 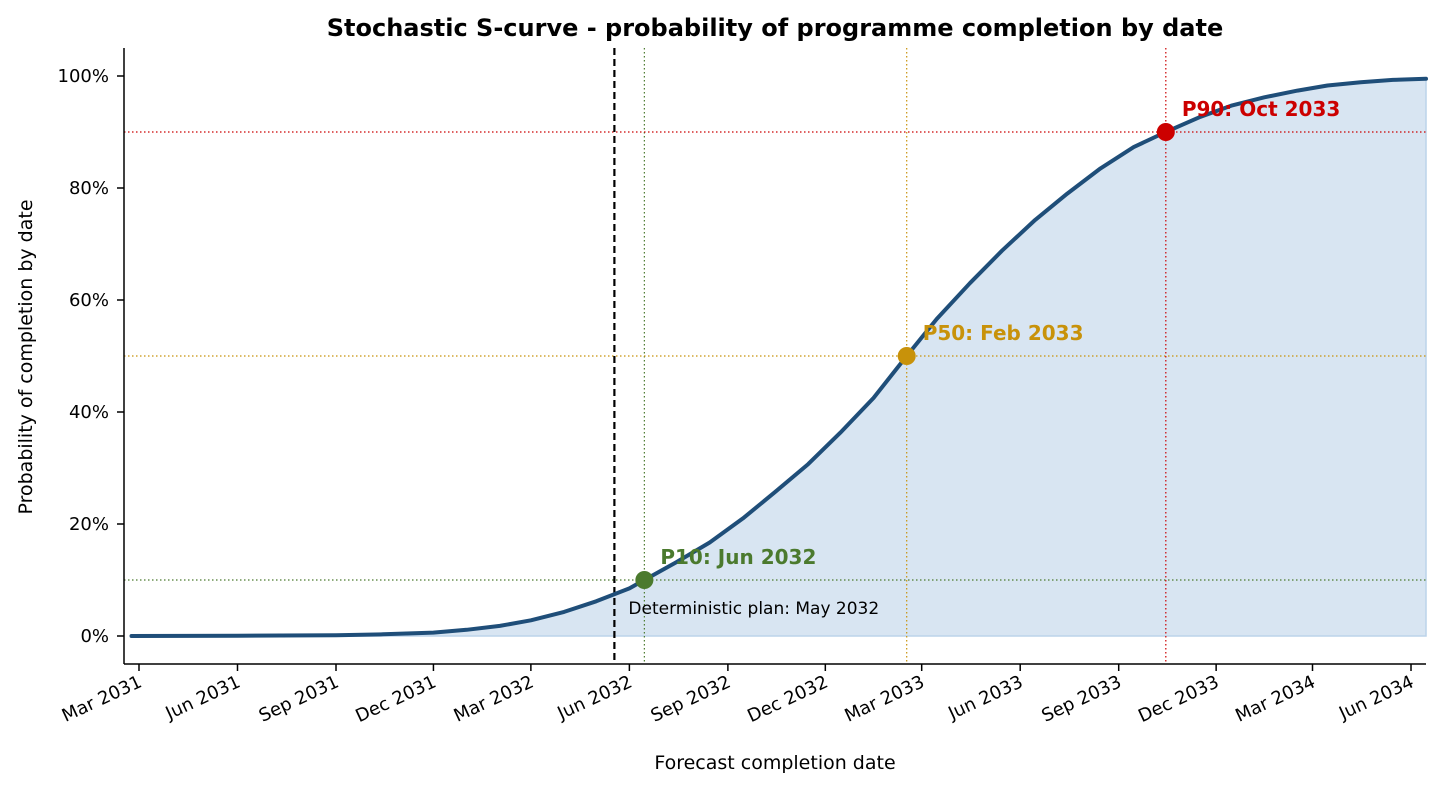 What do you see at coordinates (774, 763) in the screenshot?
I see `x-axis-label: Forecast completion date` at bounding box center [774, 763].